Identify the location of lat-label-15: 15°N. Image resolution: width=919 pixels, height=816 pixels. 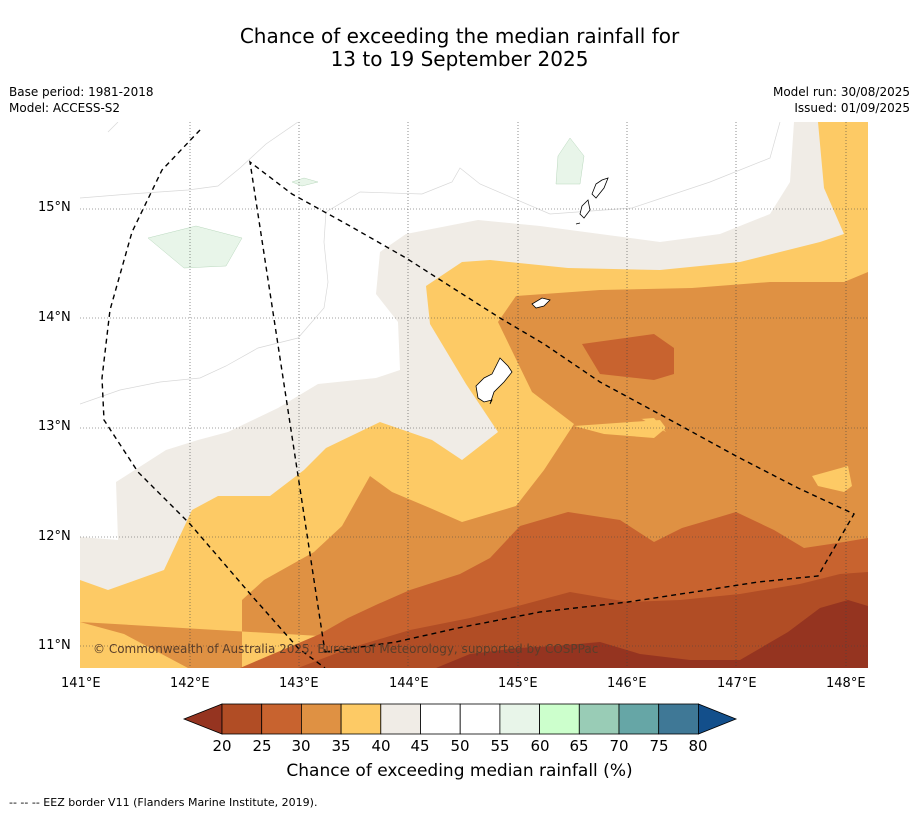
(54, 207).